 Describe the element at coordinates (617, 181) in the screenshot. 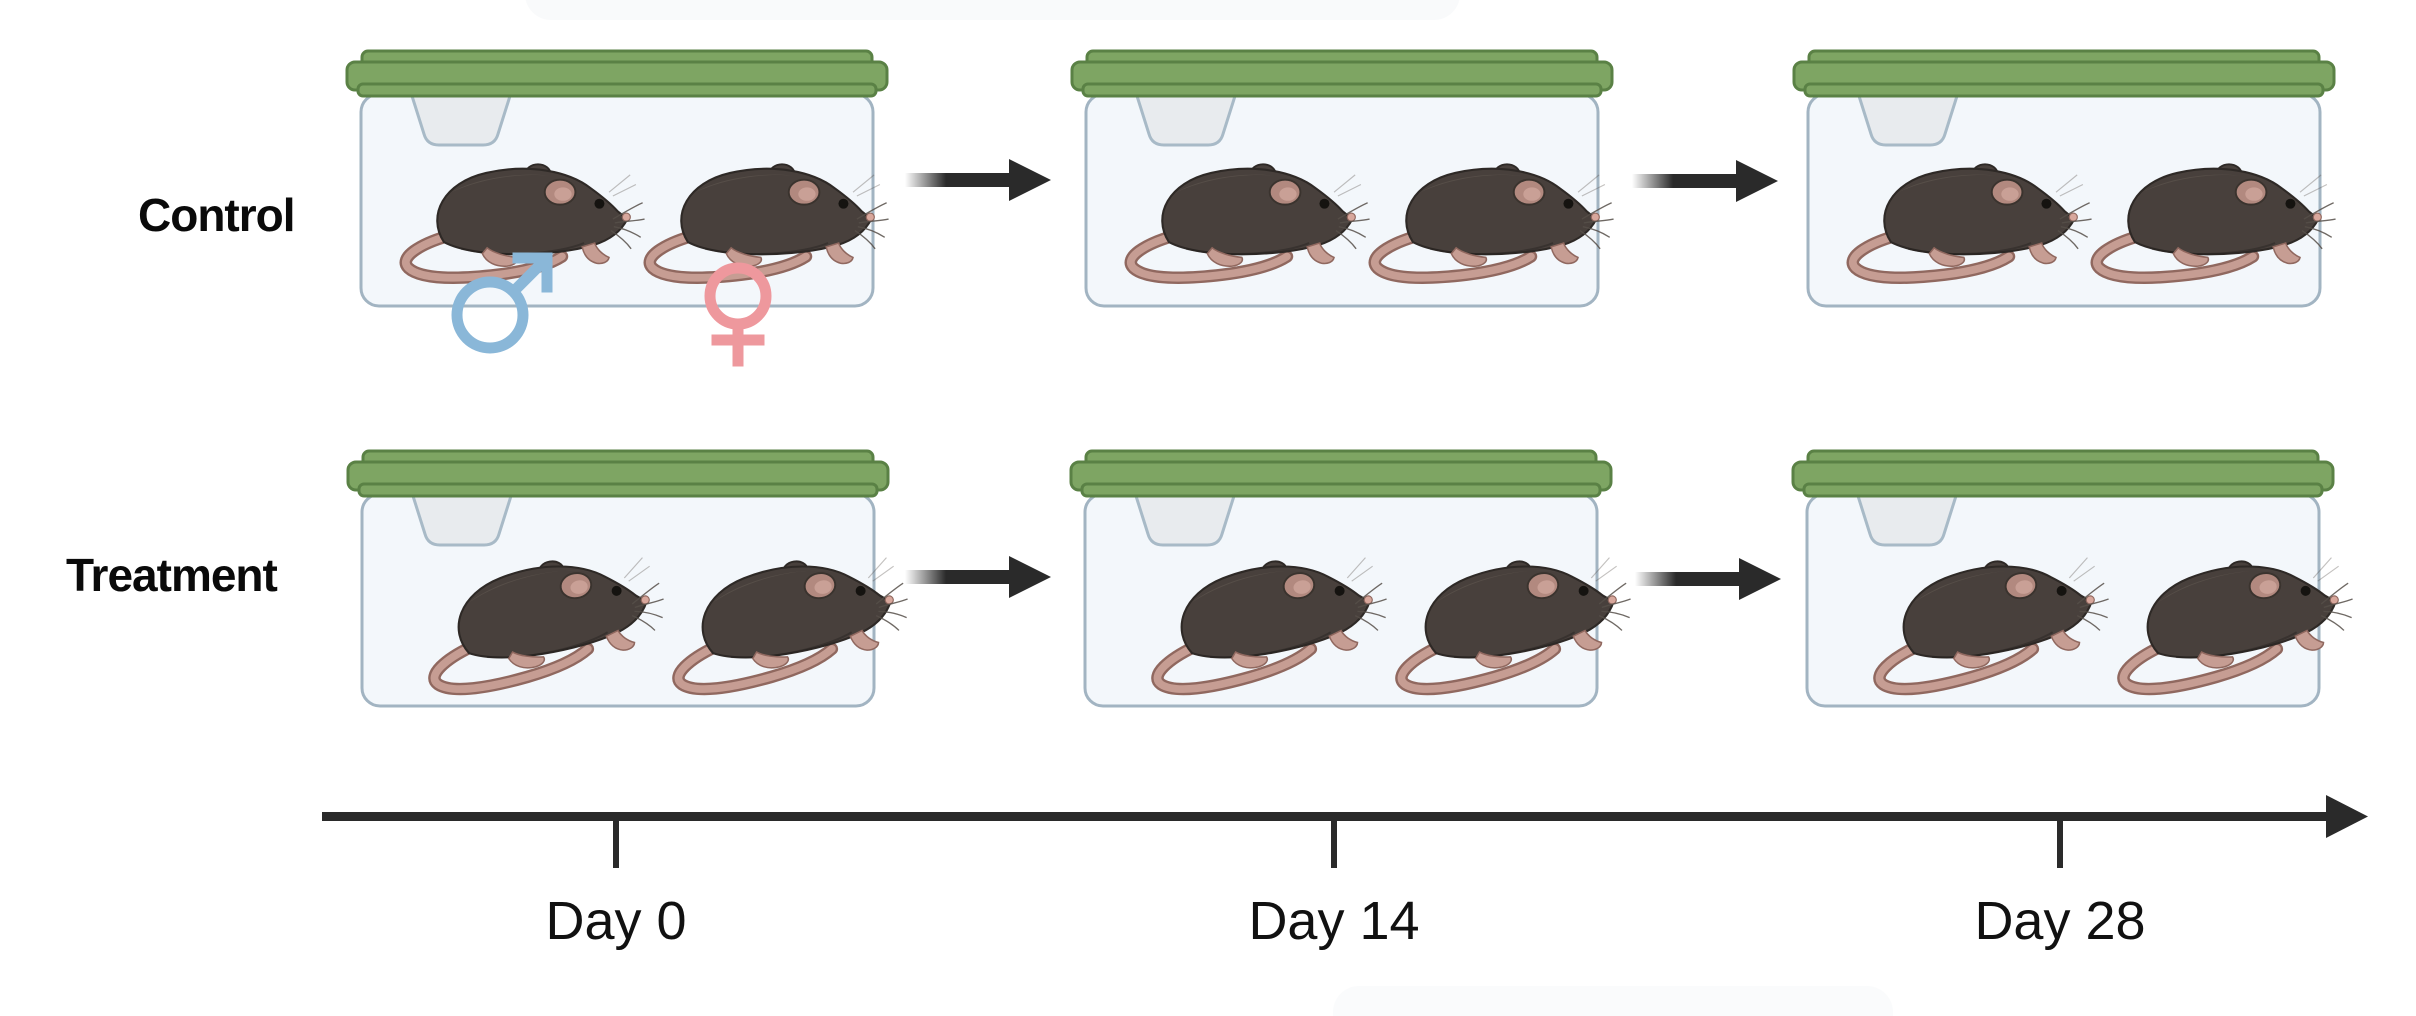

I see `cage-control-day0` at that location.